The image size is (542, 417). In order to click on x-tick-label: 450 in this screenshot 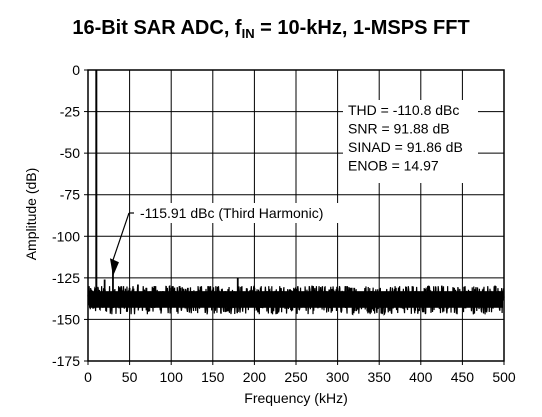, I will do `click(463, 377)`.